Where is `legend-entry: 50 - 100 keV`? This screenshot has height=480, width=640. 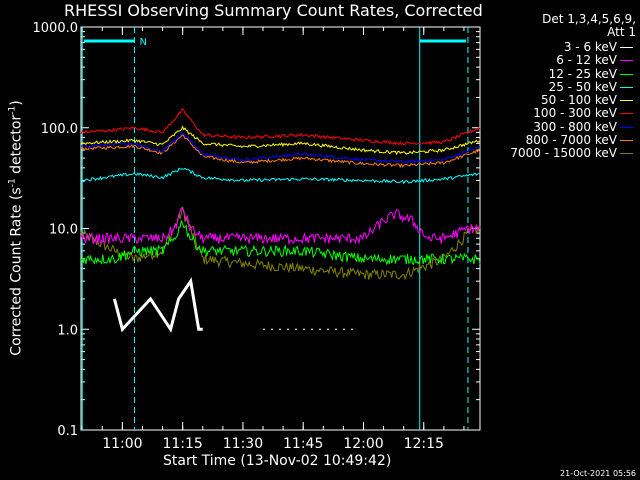
legend-entry: 50 - 100 keV is located at coordinates (562, 100).